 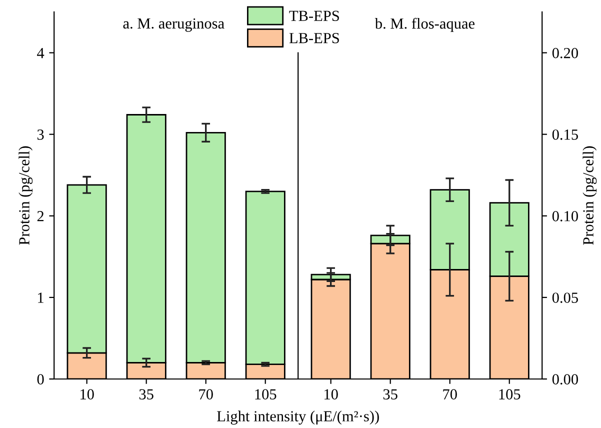 I want to click on chart-title: a. M. aeruginosa, so click(x=173, y=25).